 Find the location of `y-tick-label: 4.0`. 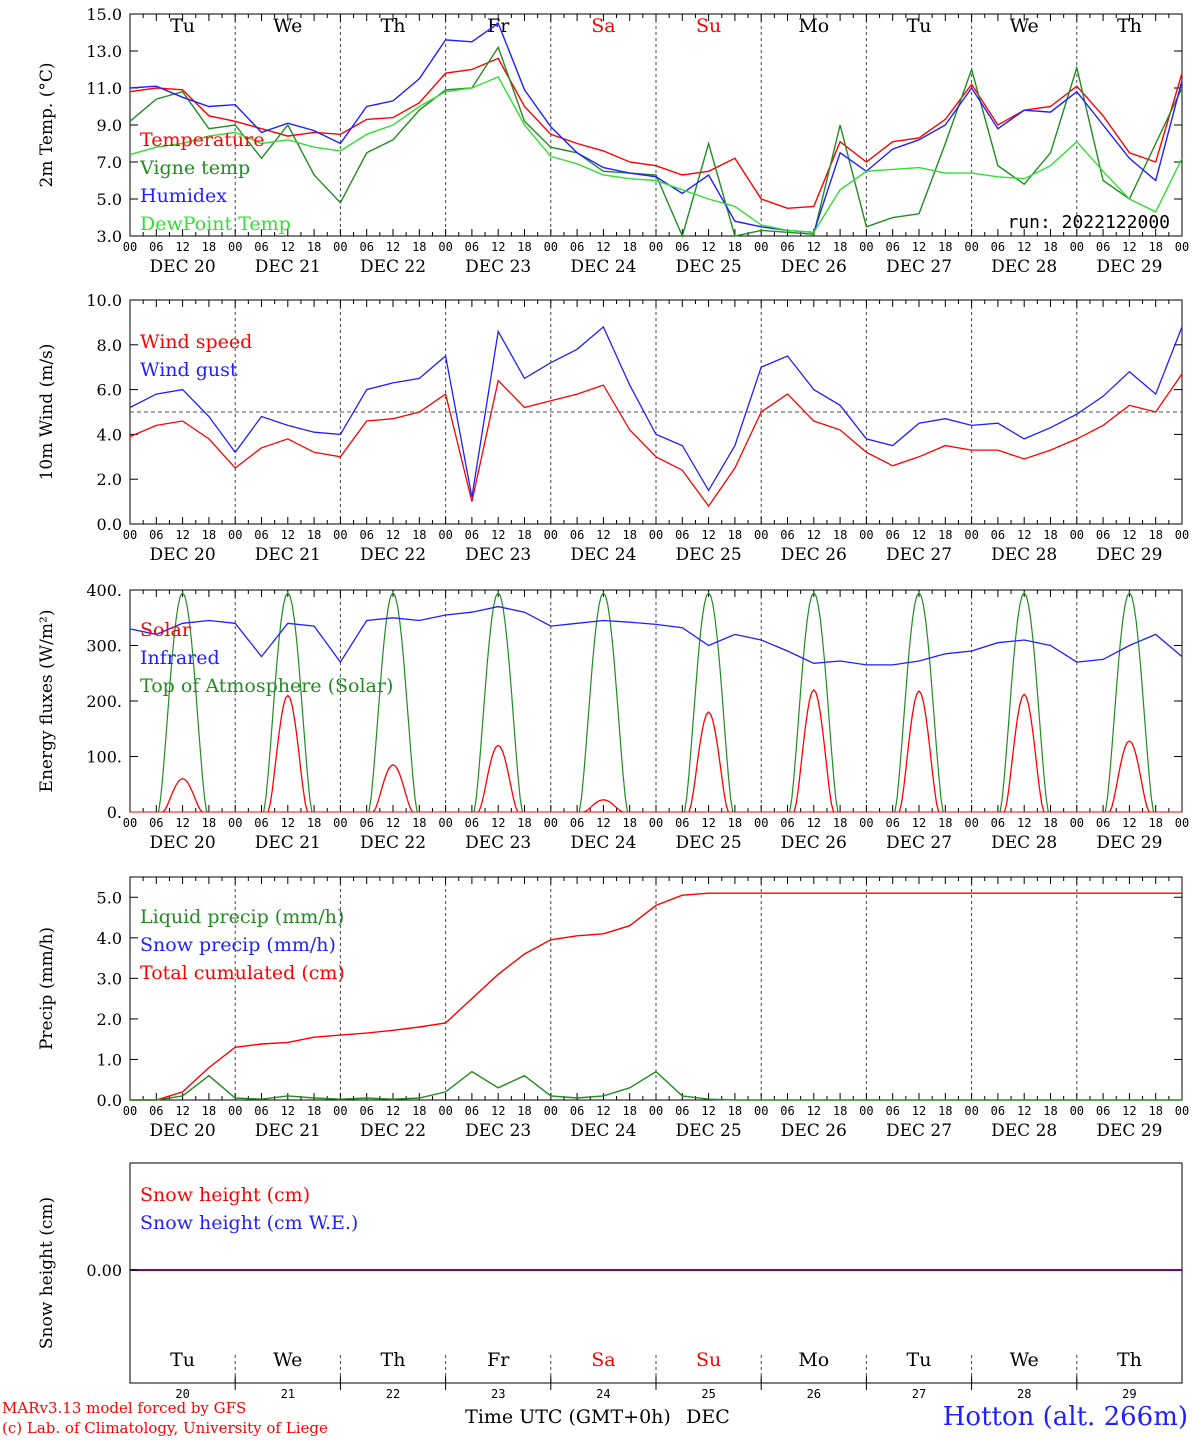

y-tick-label: 4.0 is located at coordinates (109, 434).